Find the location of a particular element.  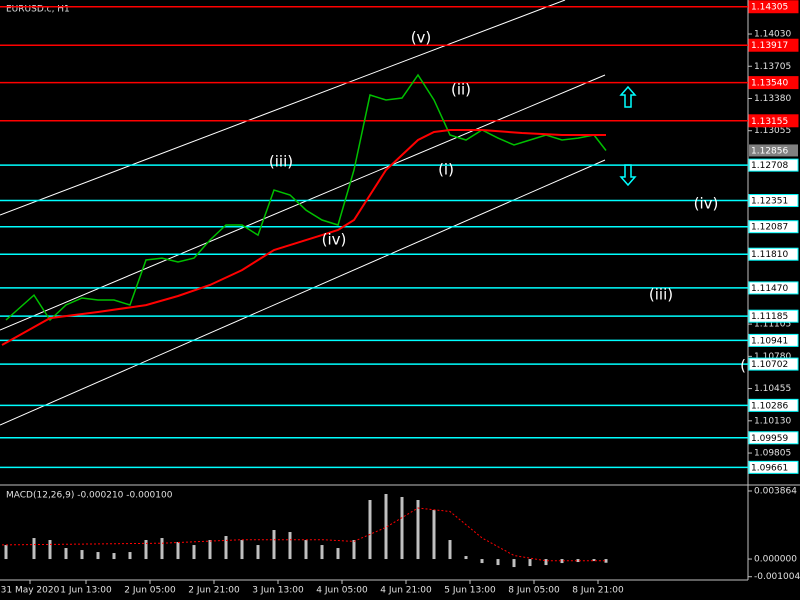

y-tick-label: 1.13055 is located at coordinates (772, 131).